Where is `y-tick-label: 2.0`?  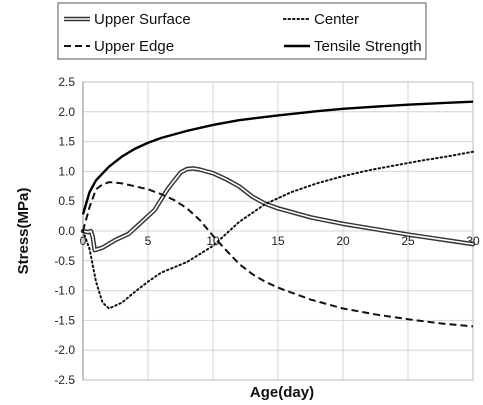 y-tick-label: 2.0 is located at coordinates (66, 112).